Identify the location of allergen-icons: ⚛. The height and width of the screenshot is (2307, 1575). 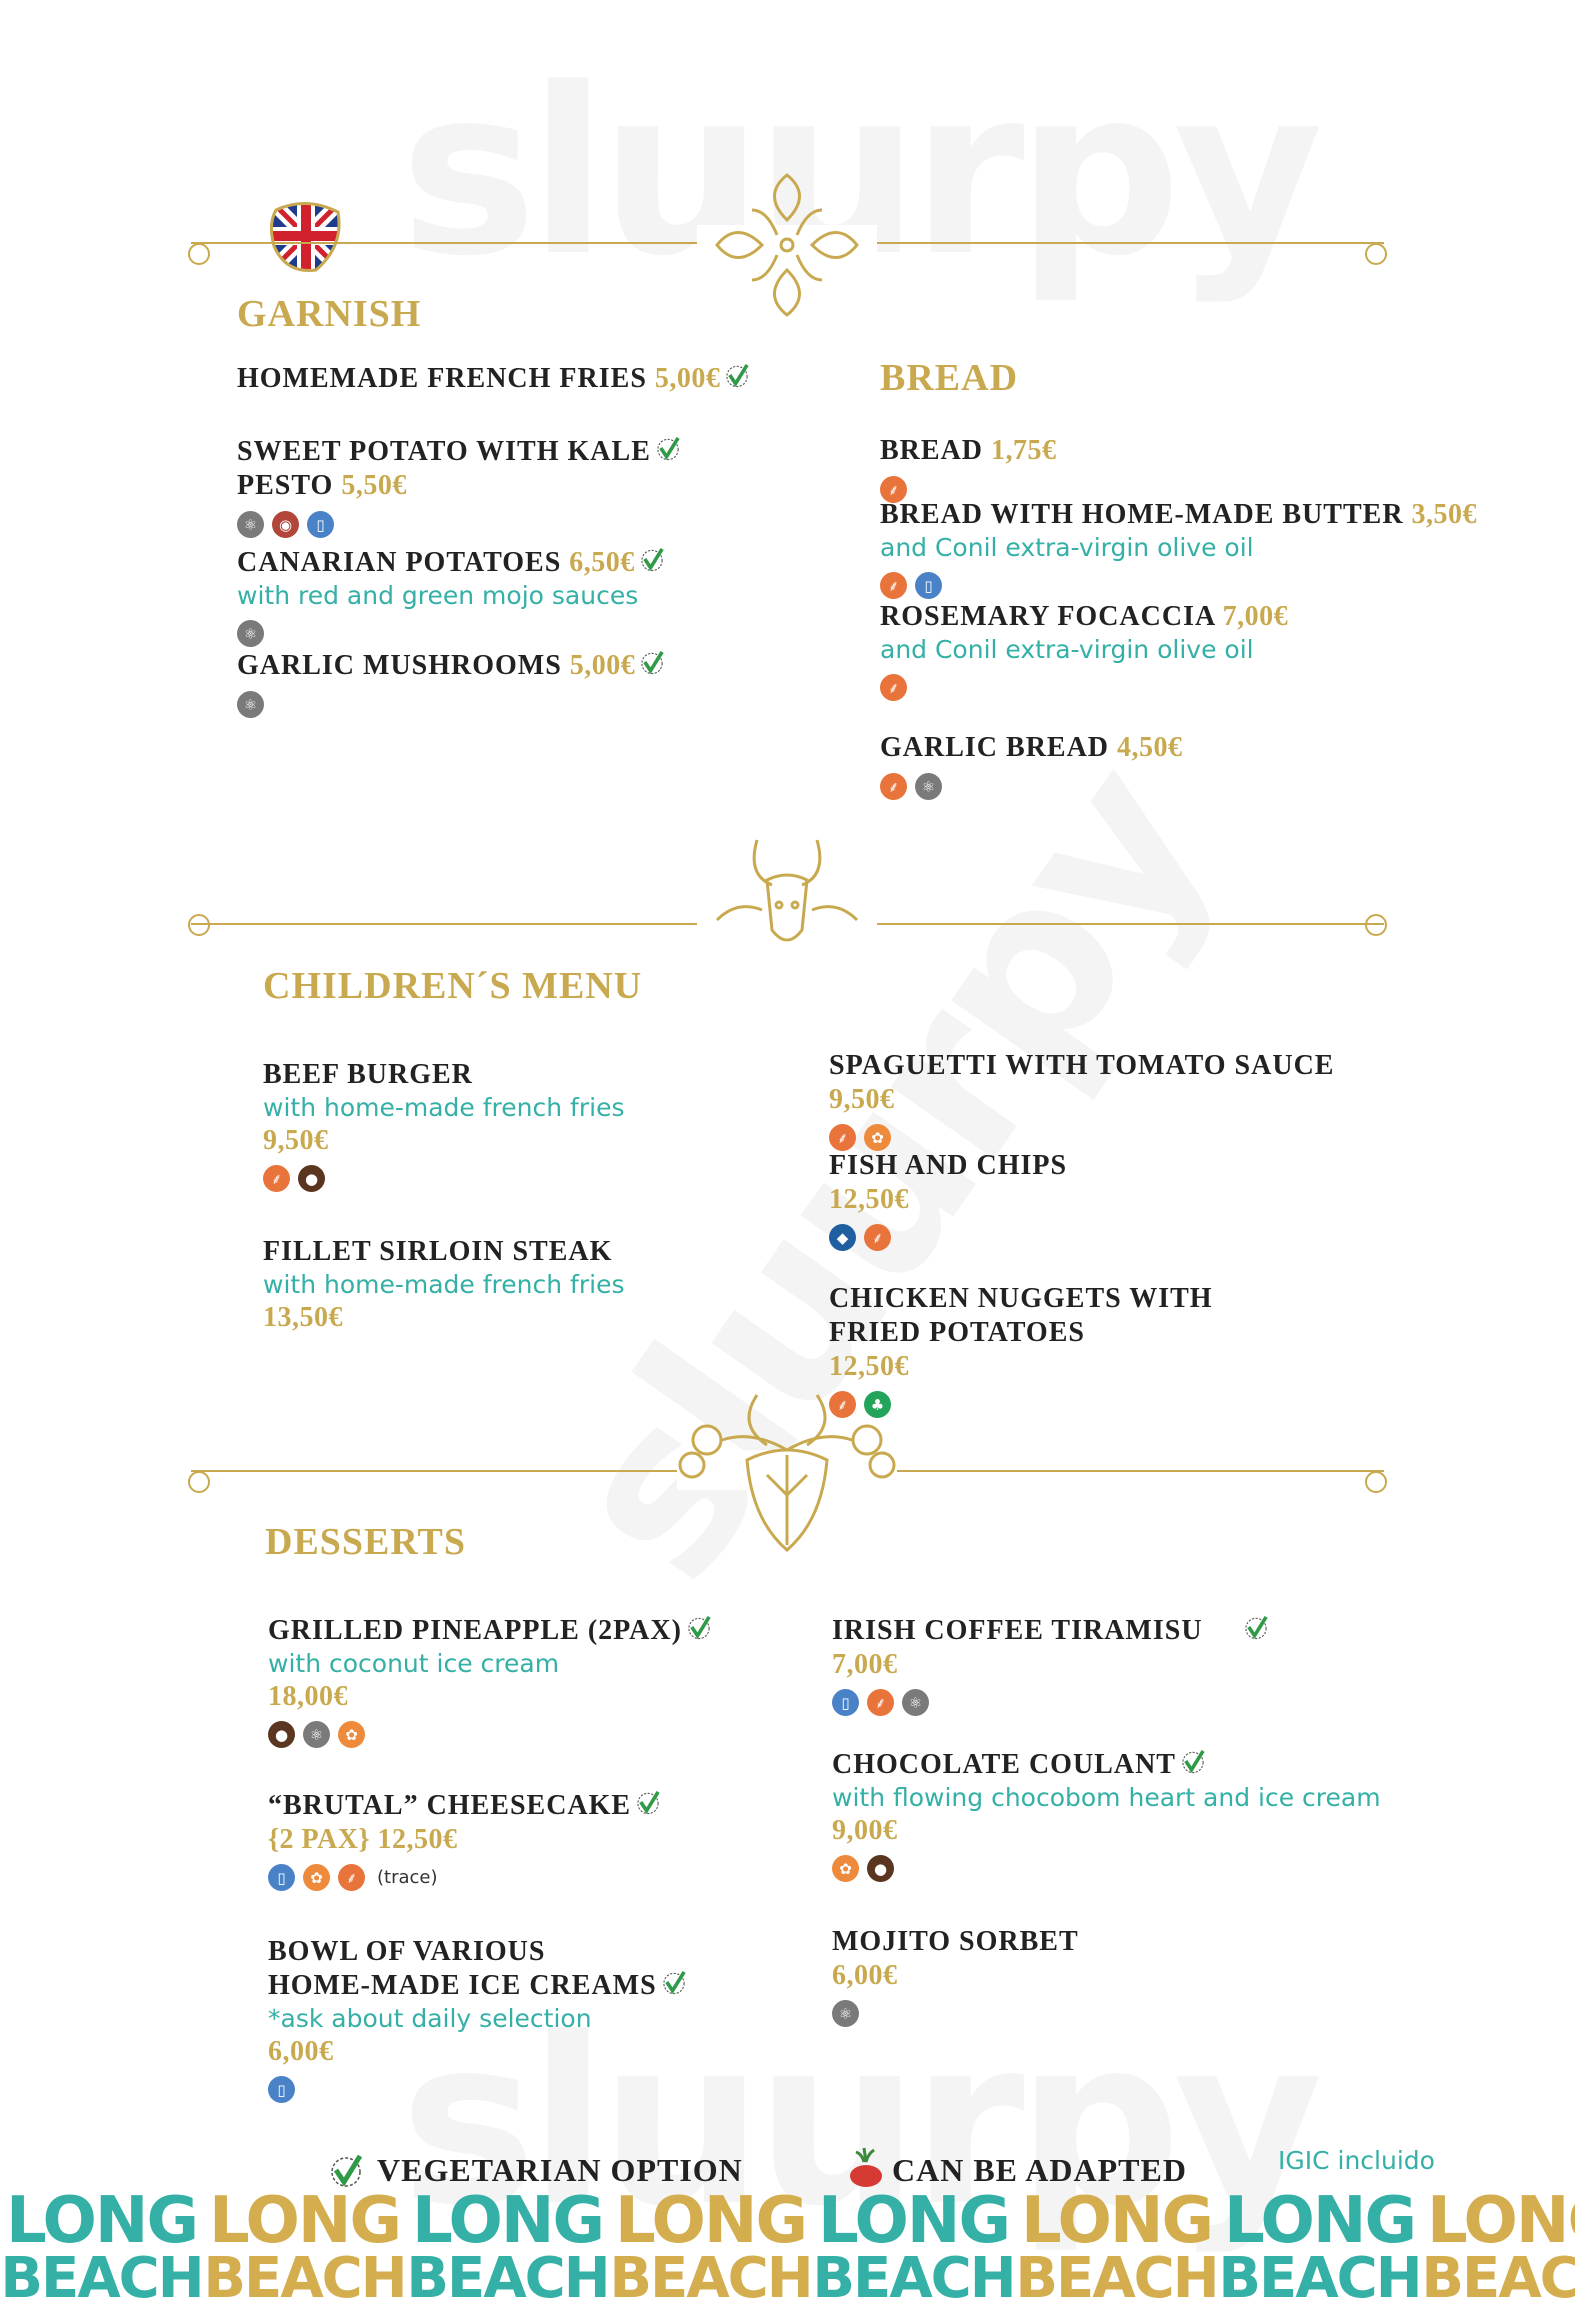
(955, 2013).